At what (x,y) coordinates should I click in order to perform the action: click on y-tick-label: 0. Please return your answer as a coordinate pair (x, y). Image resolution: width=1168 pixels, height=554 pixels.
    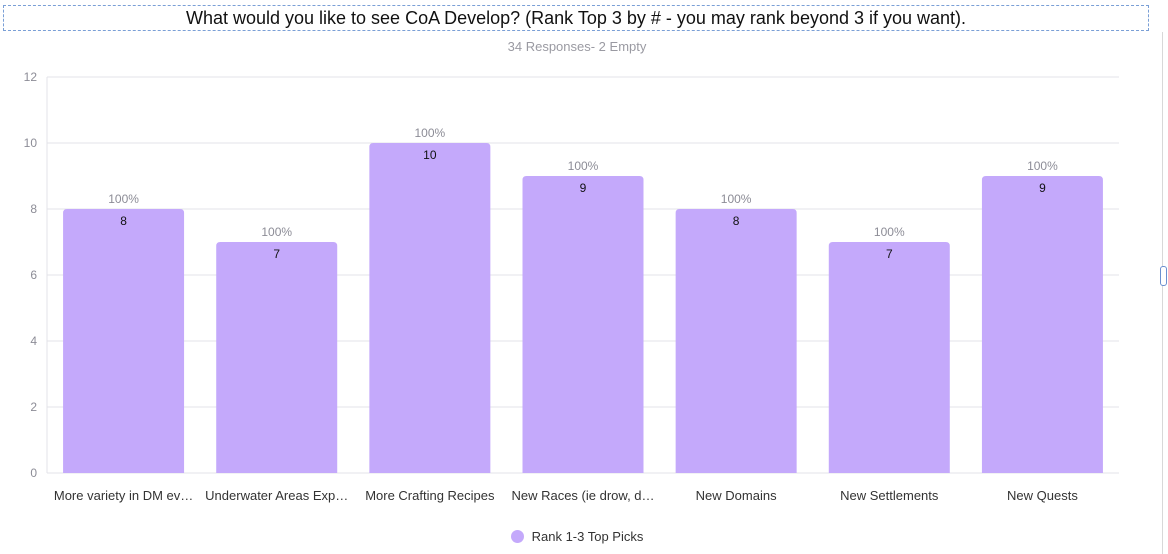
    Looking at the image, I should click on (33, 473).